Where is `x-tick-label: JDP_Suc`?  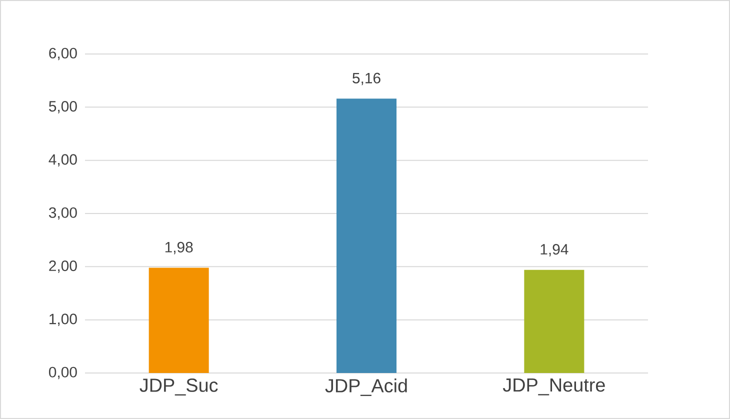
x-tick-label: JDP_Suc is located at coordinates (179, 387).